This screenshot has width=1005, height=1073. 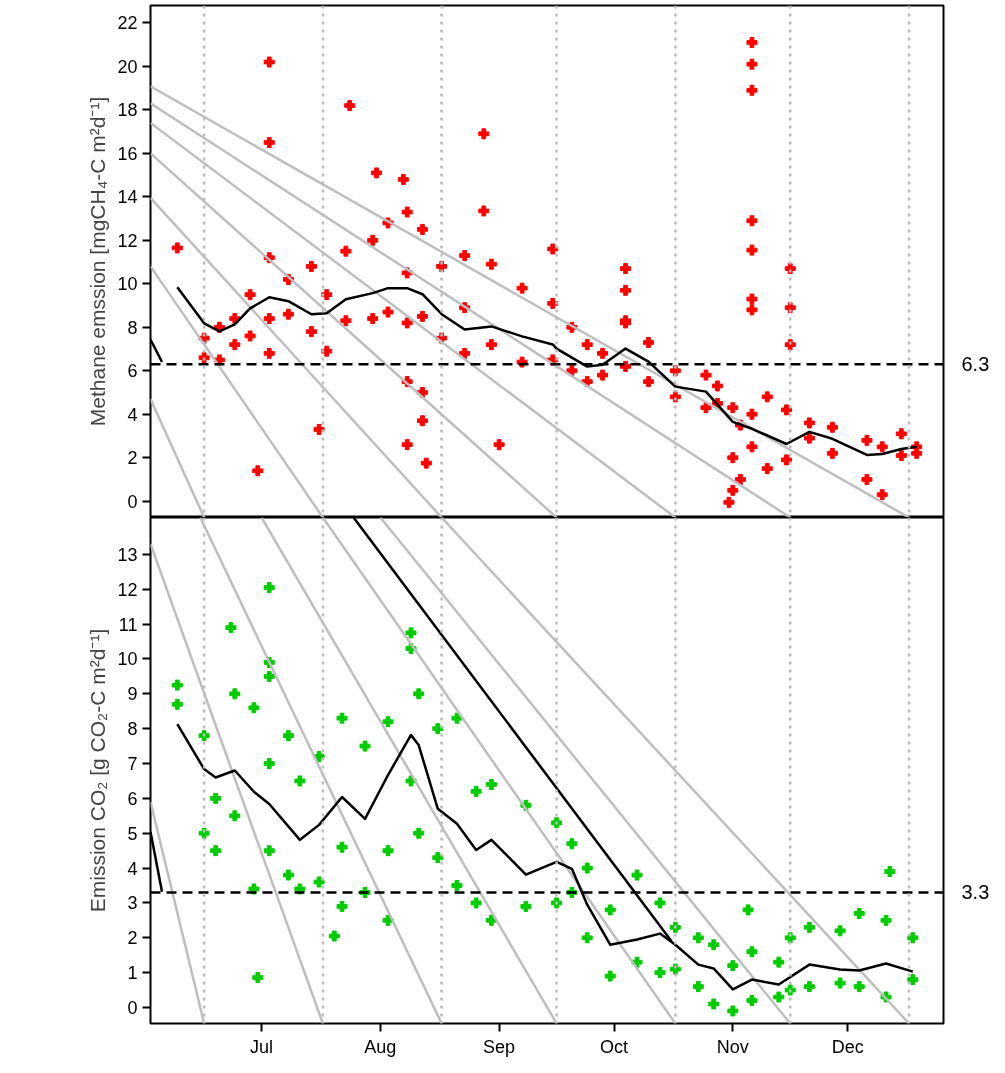 What do you see at coordinates (132, 833) in the screenshot?
I see `y-tick-label: 5` at bounding box center [132, 833].